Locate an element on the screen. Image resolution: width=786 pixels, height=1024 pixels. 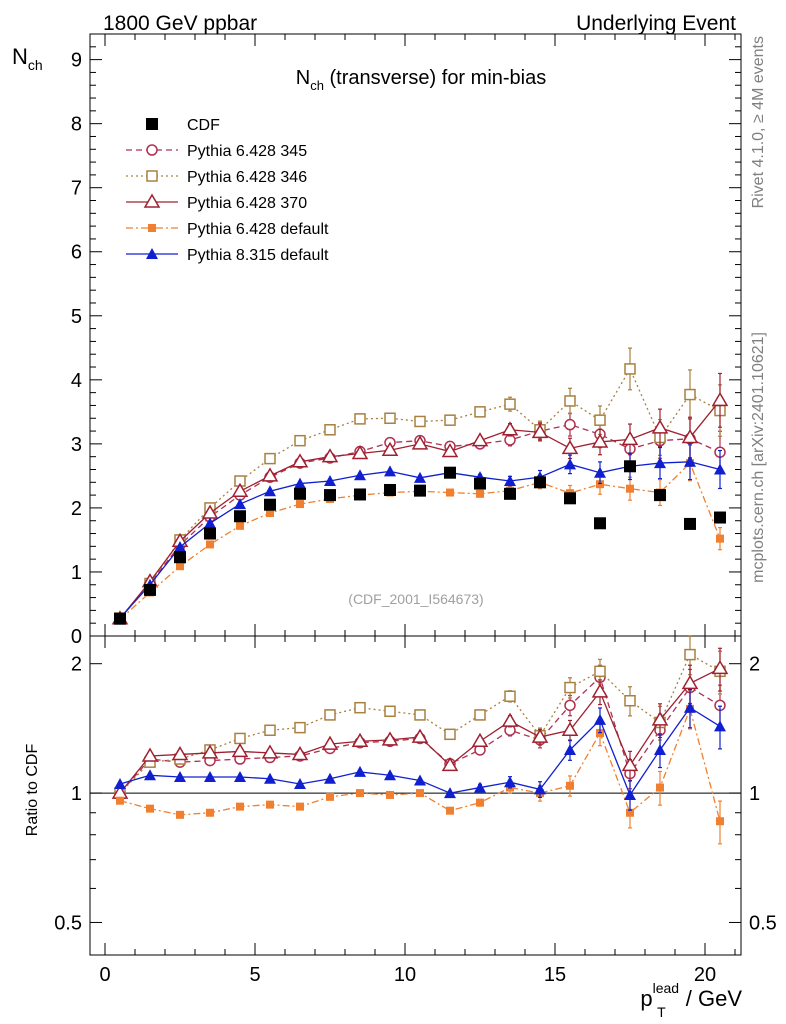
legend-label: CDF is located at coordinates (203, 125).